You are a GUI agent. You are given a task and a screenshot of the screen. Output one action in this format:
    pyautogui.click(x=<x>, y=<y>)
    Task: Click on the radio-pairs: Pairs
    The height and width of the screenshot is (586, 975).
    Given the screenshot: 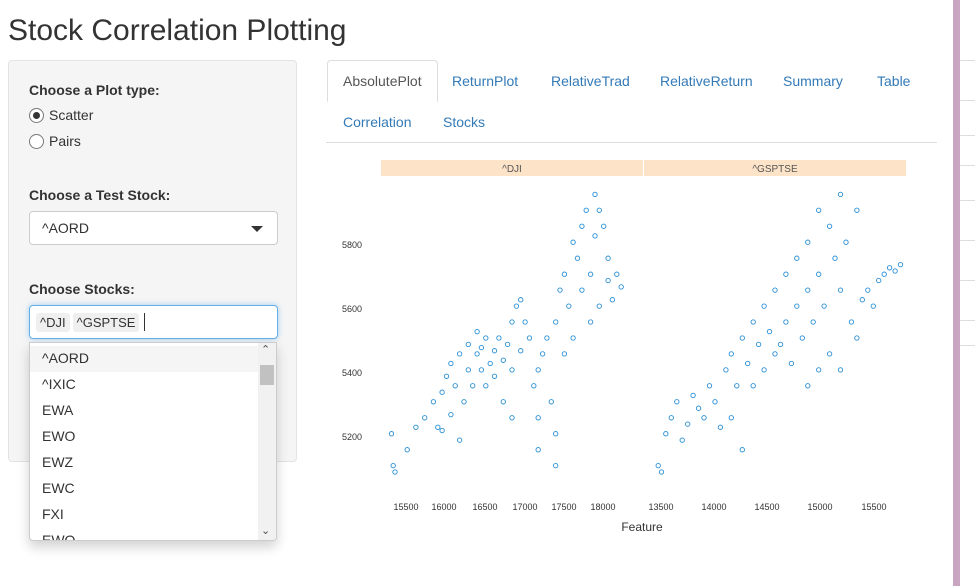 What is the action you would take?
    pyautogui.click(x=55, y=141)
    